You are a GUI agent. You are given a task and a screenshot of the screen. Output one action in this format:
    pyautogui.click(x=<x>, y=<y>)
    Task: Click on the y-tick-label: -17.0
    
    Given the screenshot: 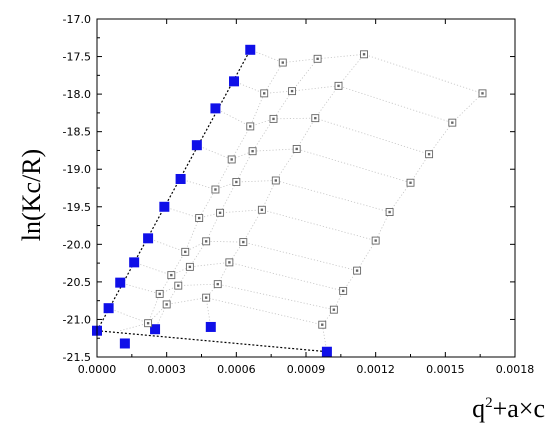 What is the action you would take?
    pyautogui.click(x=77, y=19)
    